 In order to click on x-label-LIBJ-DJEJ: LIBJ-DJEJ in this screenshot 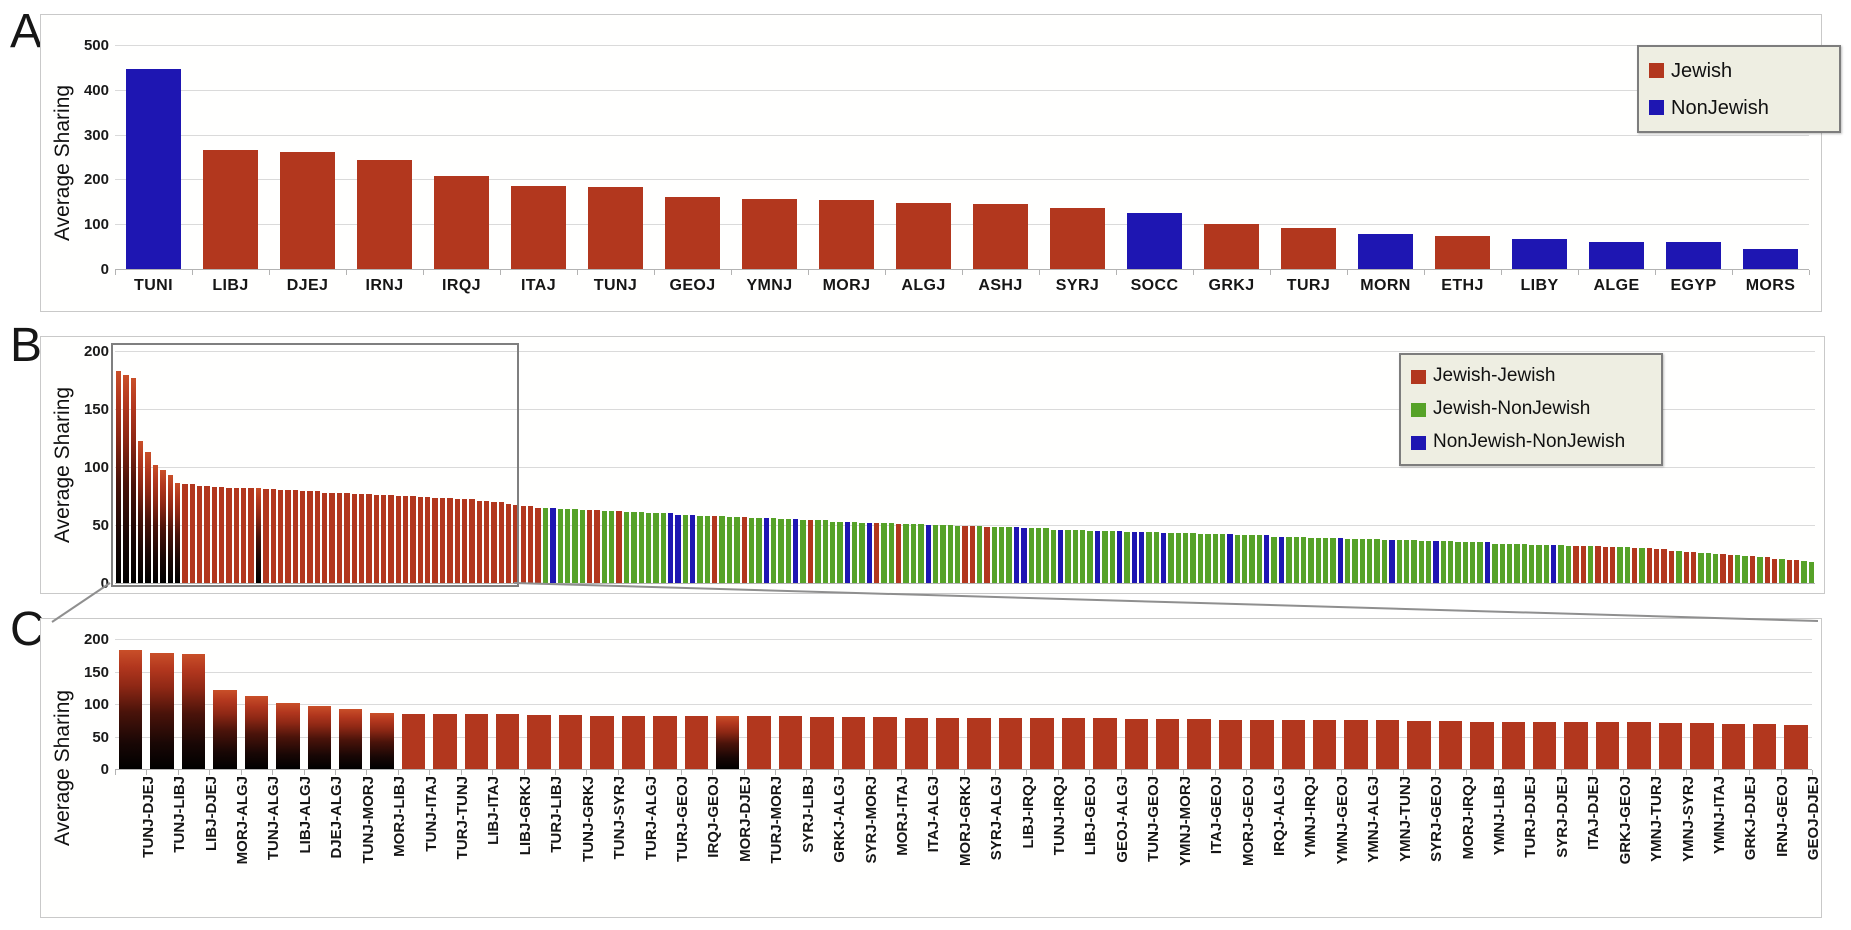, I will do `click(211, 814)`.